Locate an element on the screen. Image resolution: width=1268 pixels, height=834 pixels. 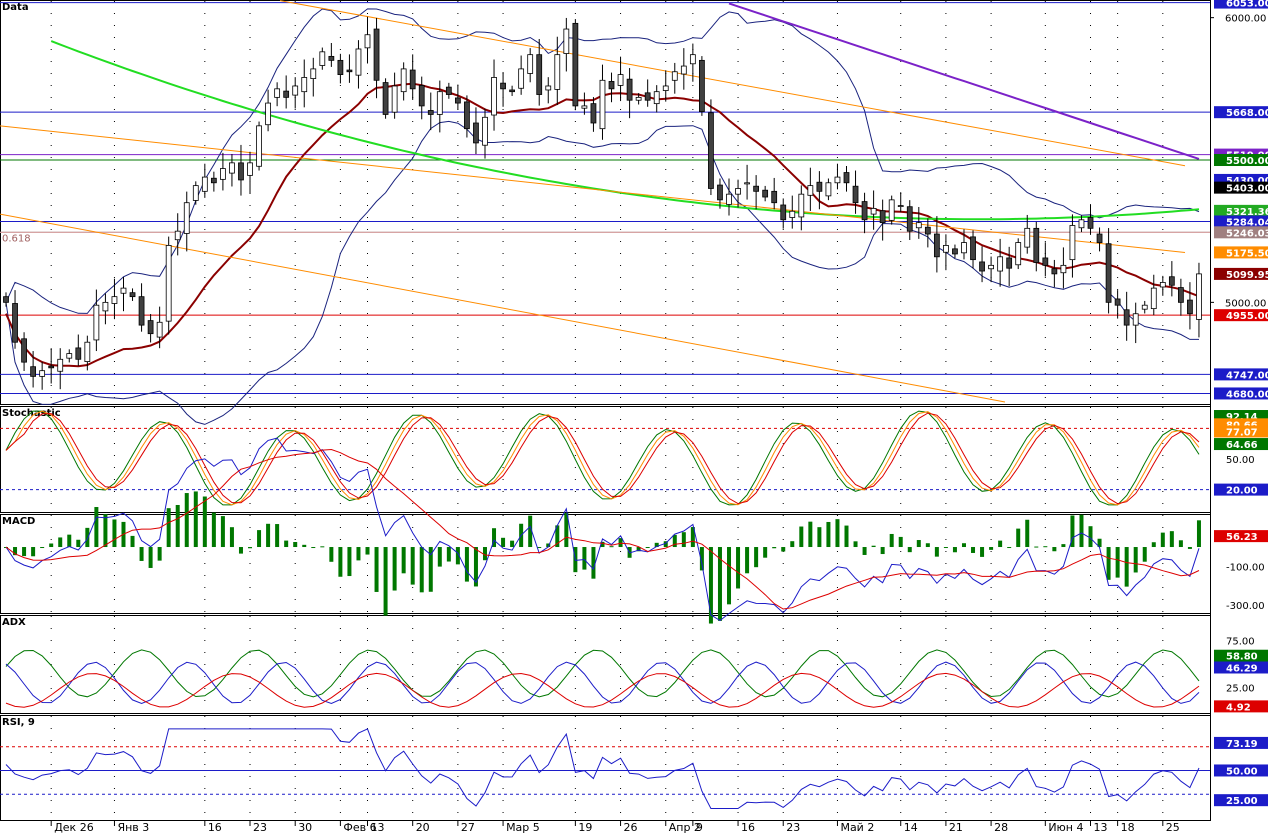
y-axis-label: 6000.00 is located at coordinates (1245, 19).